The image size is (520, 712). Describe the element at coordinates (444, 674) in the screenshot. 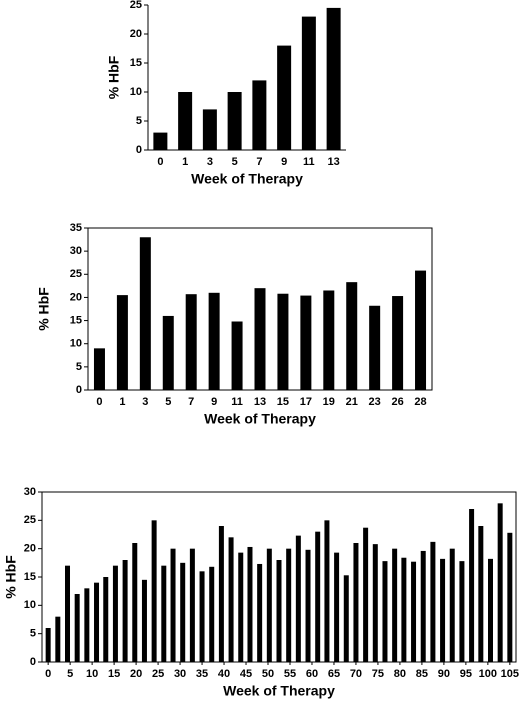

I see `x-tick-label: 90` at that location.